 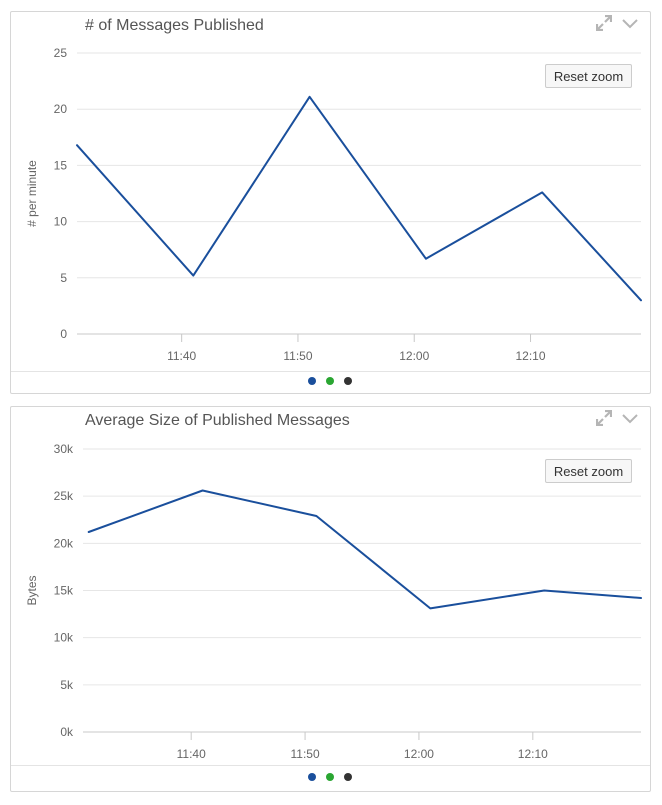 What do you see at coordinates (217, 420) in the screenshot?
I see `panel-title: Average Size of Published Messages` at bounding box center [217, 420].